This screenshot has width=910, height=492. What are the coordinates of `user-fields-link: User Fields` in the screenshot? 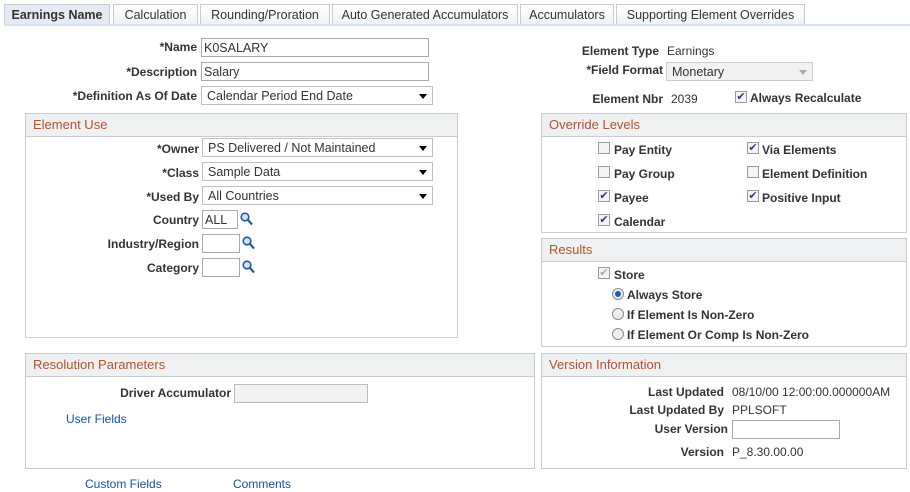 It's located at (96, 419).